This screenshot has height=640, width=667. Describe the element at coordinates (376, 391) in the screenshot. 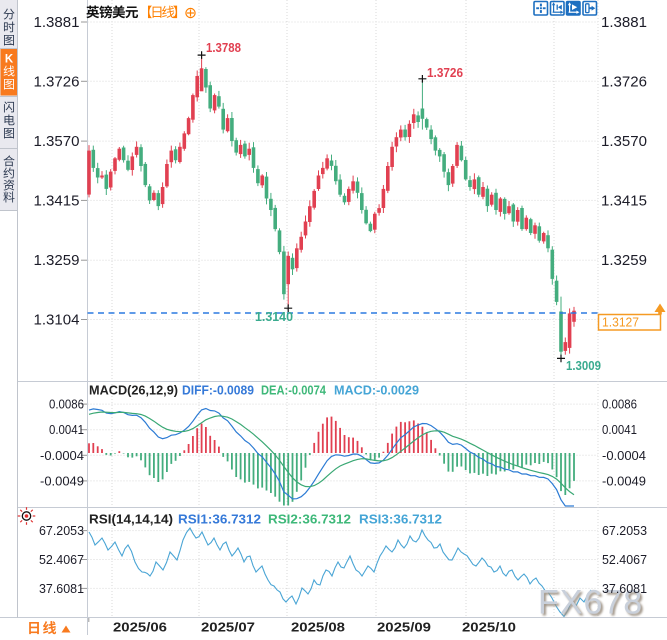

I see `svg-text: MACD:-0.0029` at that location.